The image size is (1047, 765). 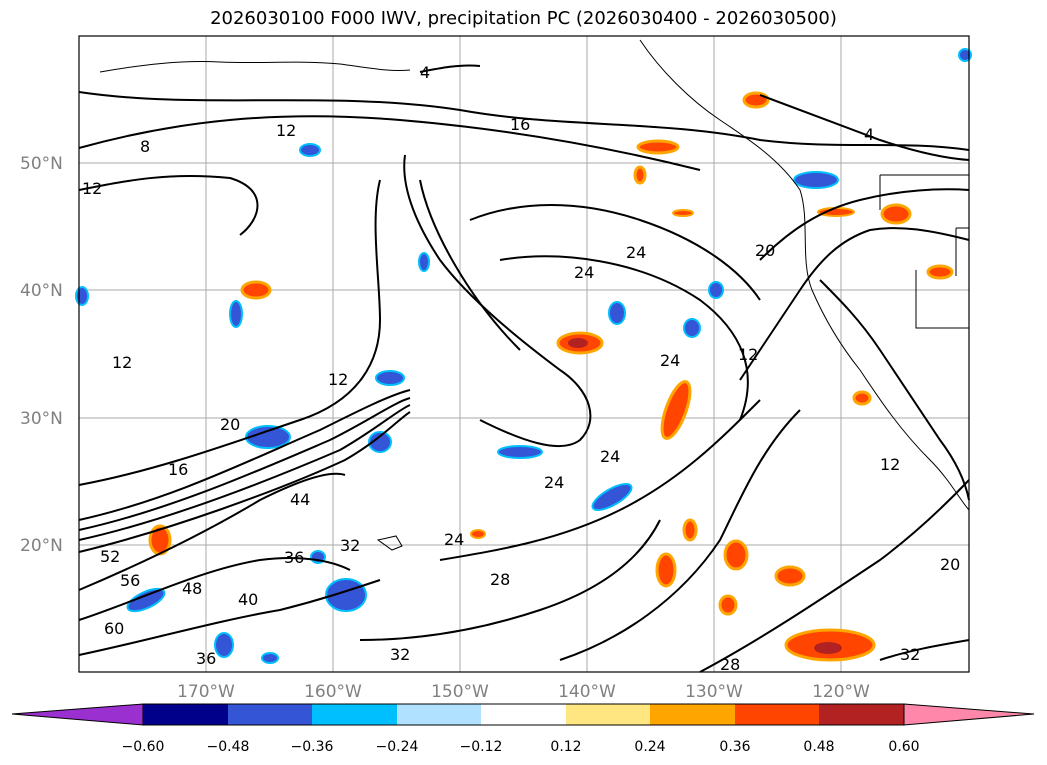 What do you see at coordinates (460, 692) in the screenshot?
I see `lon-label: 150°W` at bounding box center [460, 692].